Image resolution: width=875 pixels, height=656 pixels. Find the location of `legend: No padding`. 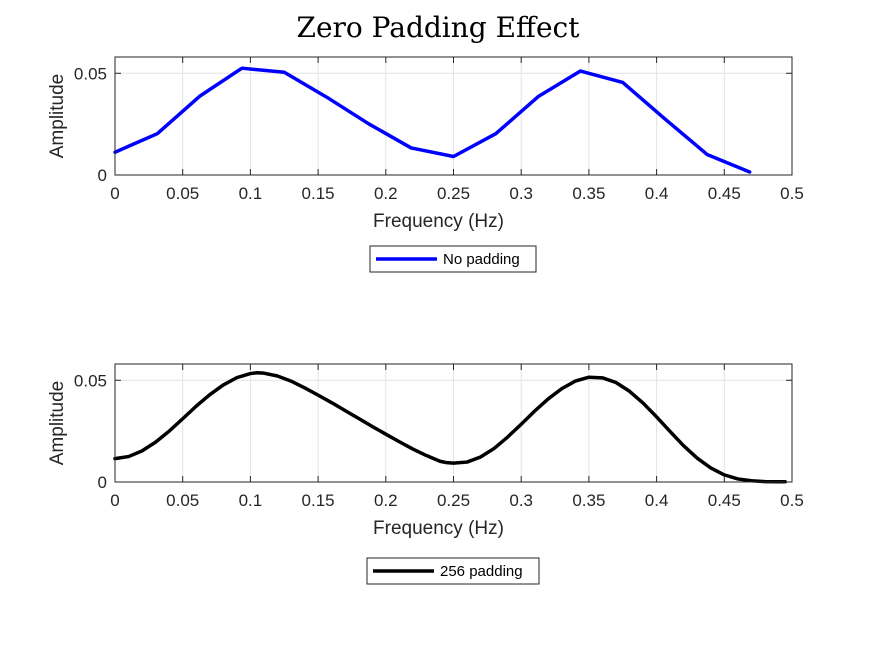

legend: No padding is located at coordinates (453, 259).